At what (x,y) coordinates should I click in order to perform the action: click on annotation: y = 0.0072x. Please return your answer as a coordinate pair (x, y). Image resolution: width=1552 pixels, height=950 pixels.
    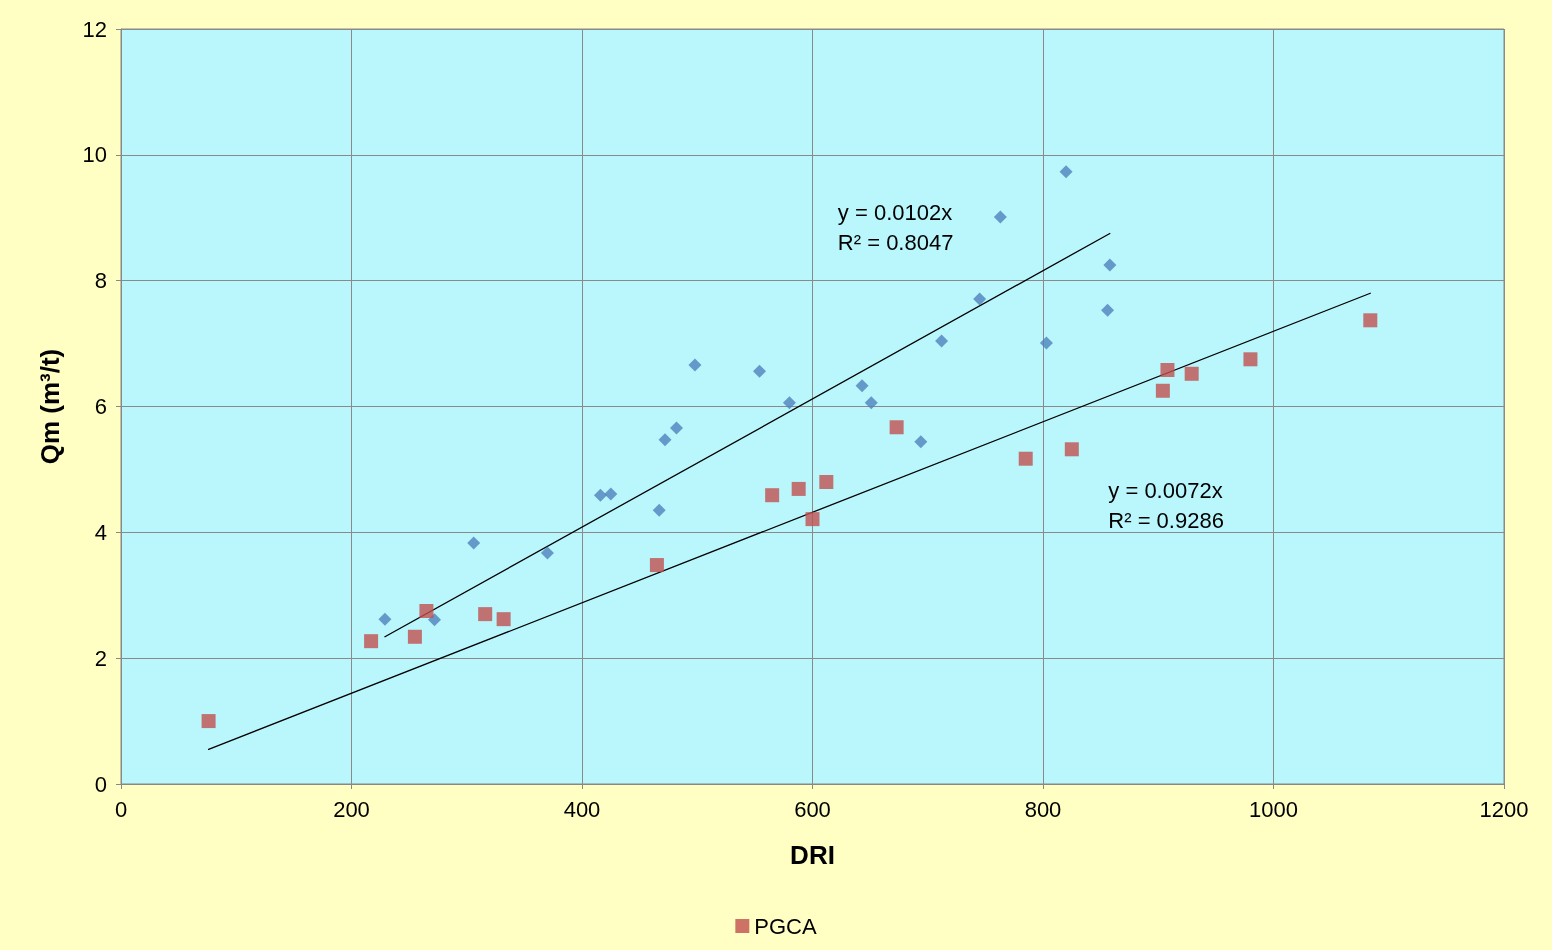
    Looking at the image, I should click on (1165, 490).